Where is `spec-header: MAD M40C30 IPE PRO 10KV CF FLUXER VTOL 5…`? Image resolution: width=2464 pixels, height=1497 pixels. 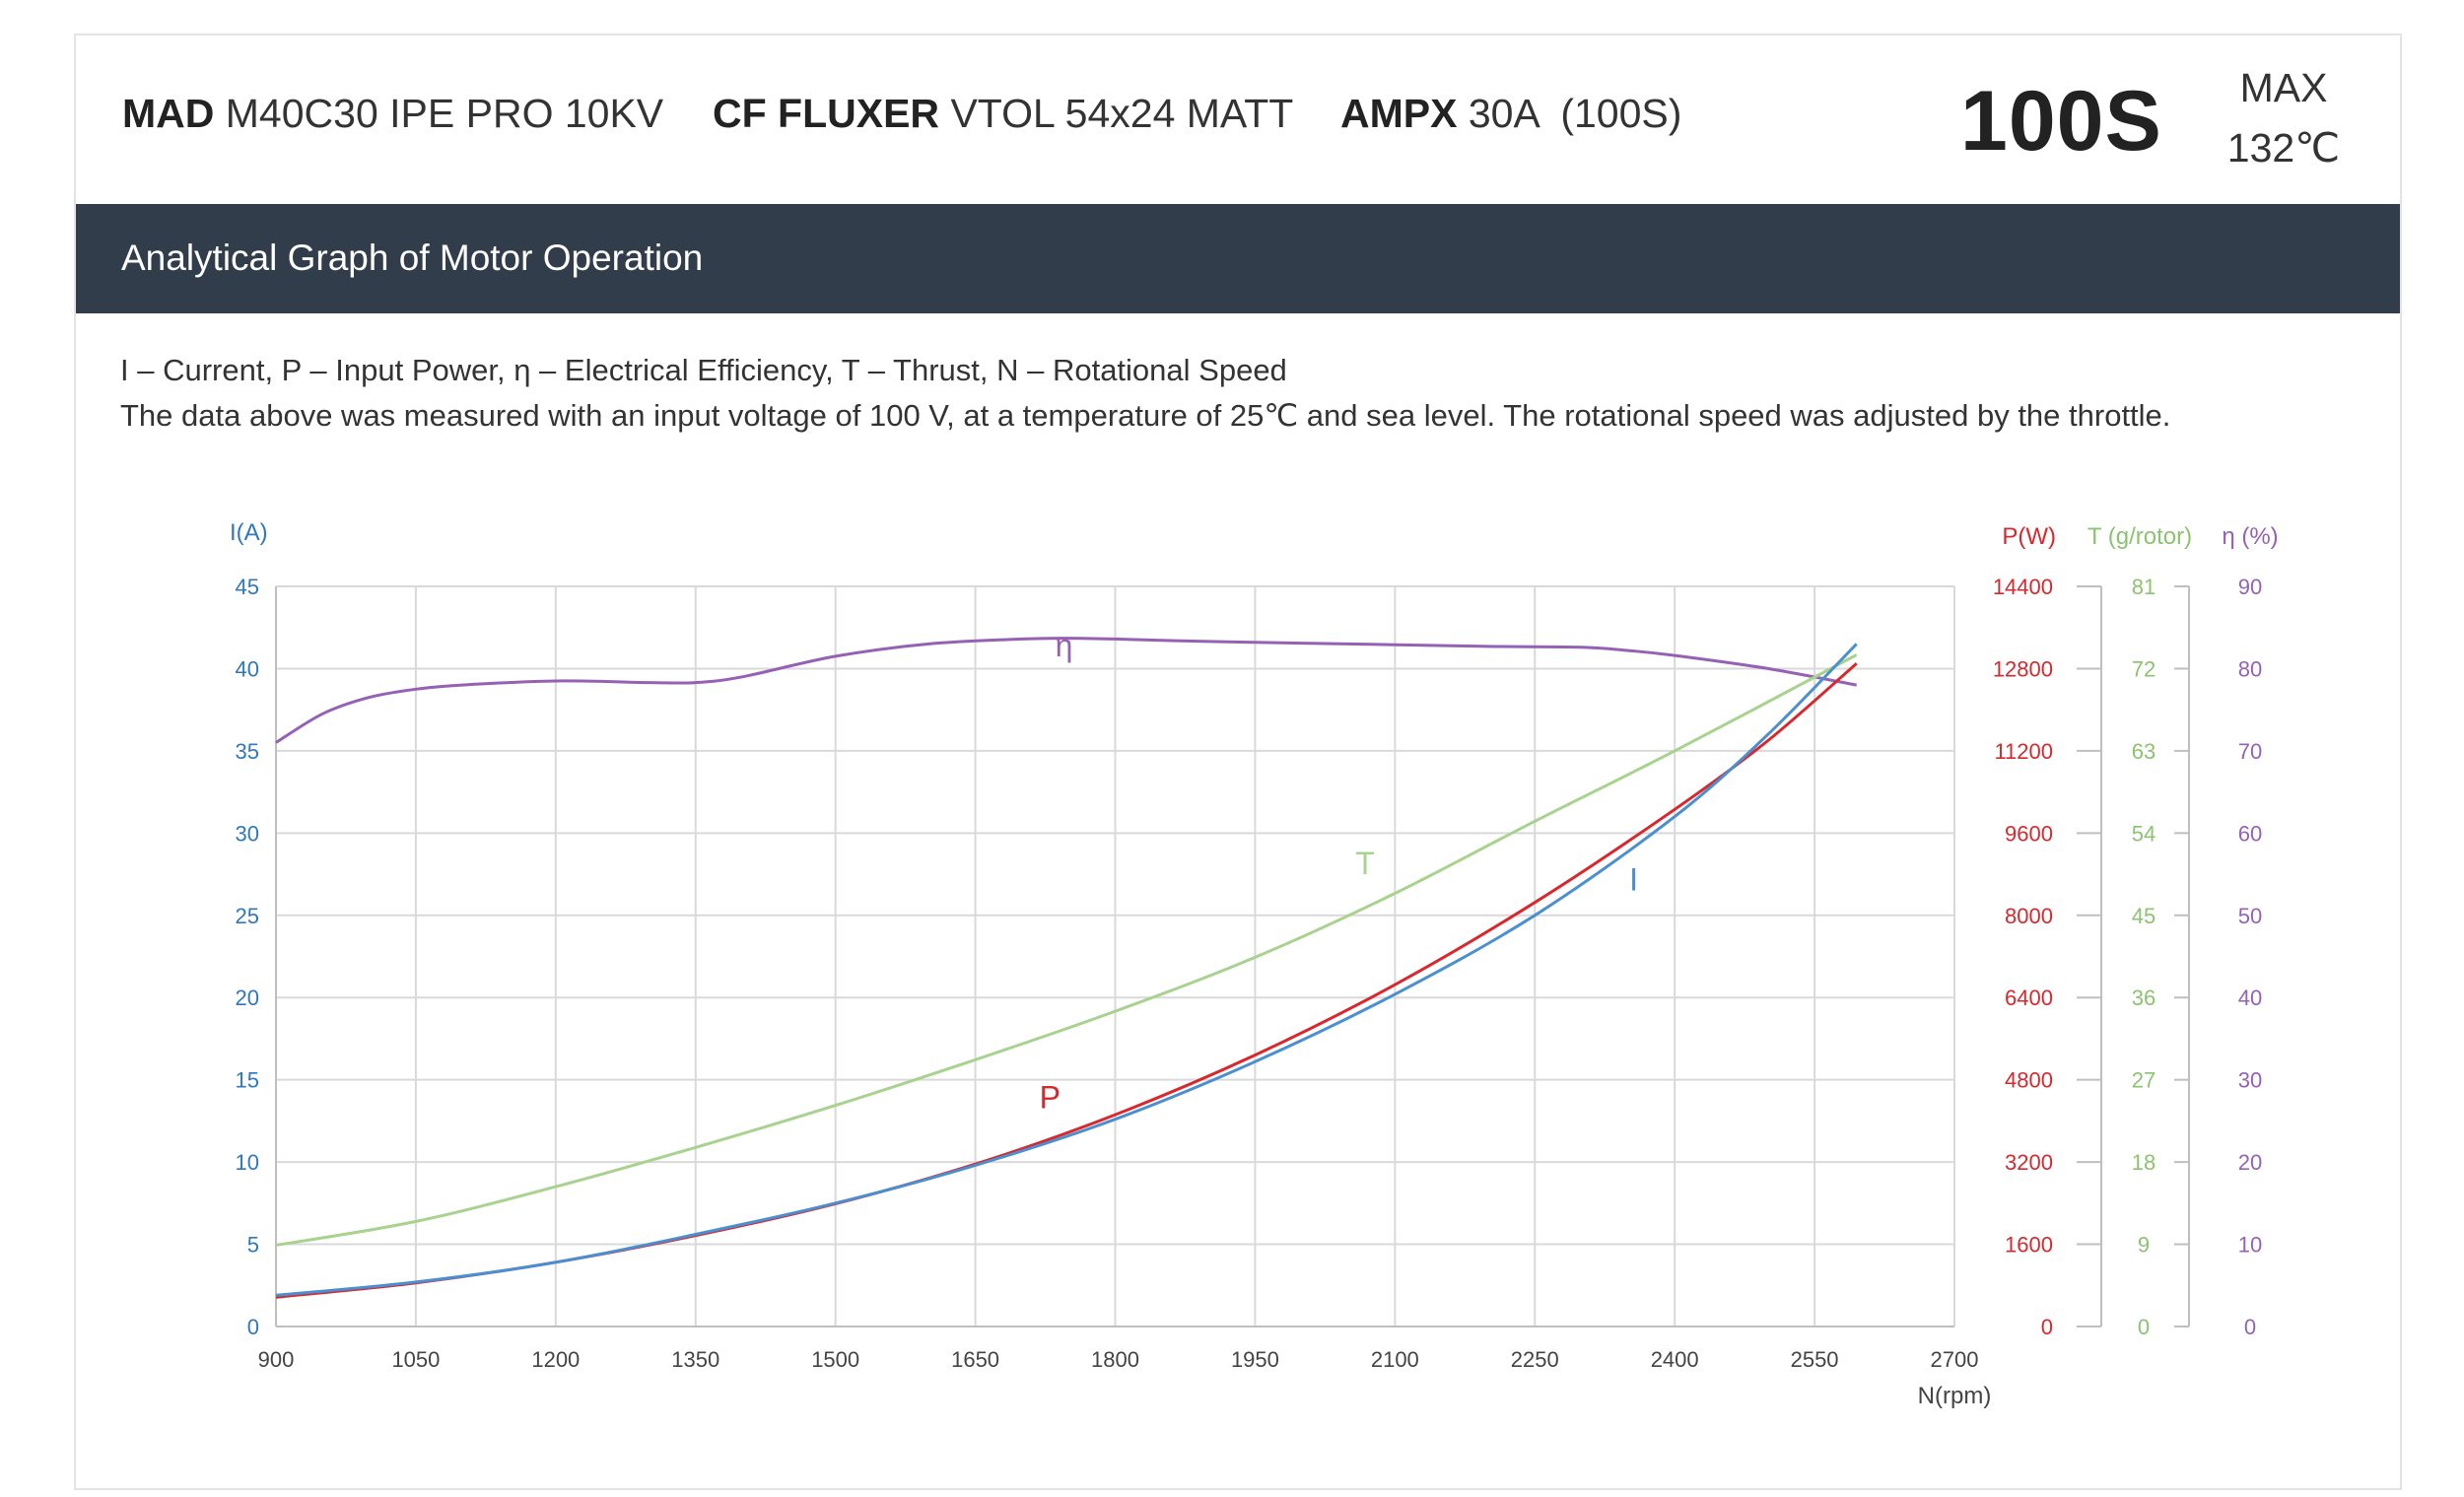 spec-header: MAD M40C30 IPE PRO 10KV CF FLUXER VTOL 5… is located at coordinates (1238, 119).